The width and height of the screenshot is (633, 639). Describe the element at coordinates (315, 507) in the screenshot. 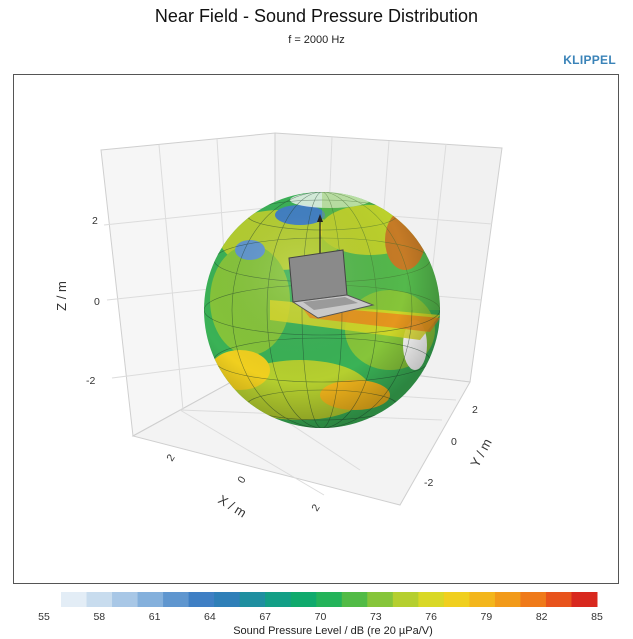

I see `x-tick-3: 2` at that location.